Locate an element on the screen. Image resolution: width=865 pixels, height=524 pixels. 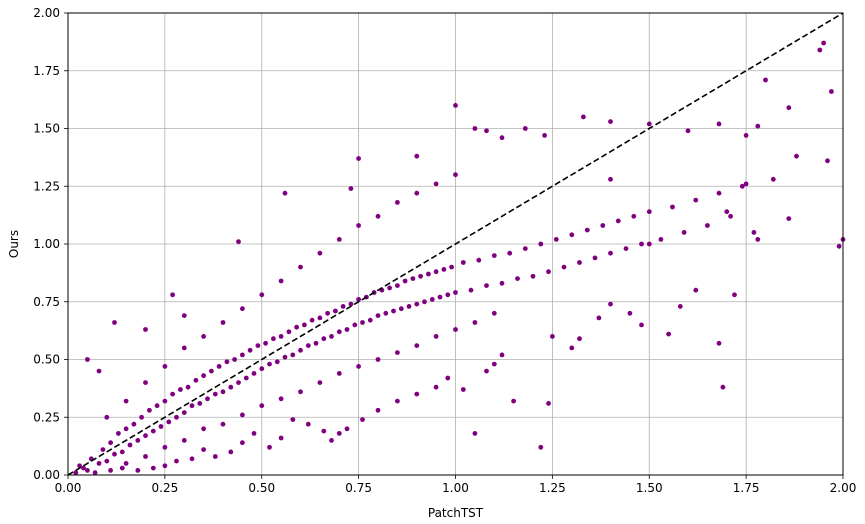
x-tick-label: 0.75 is located at coordinates (358, 488).